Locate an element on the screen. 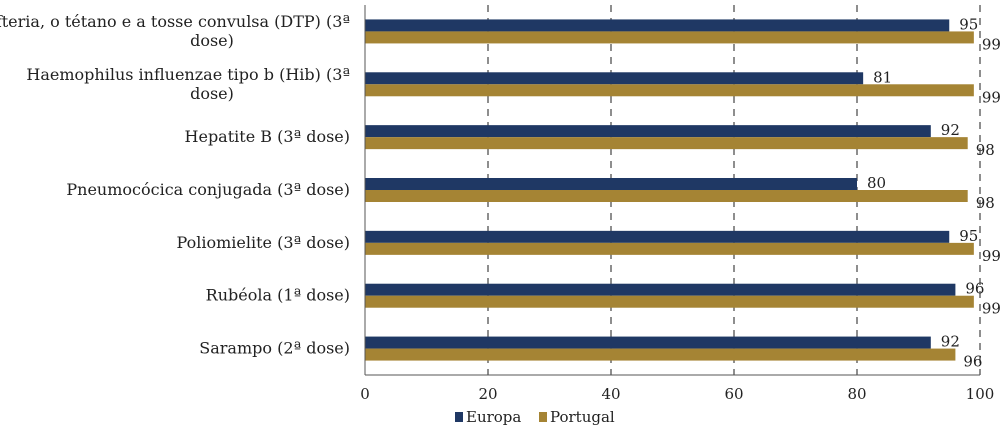 This screenshot has width=1008, height=435. data-label-europa-4: 95 is located at coordinates (968, 236).